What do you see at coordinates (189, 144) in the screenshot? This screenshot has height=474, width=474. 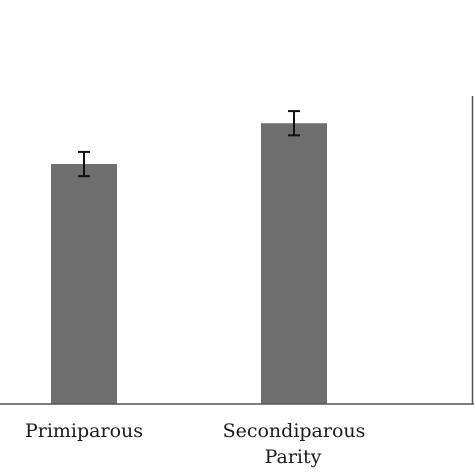 I see `error-bars-layer` at bounding box center [189, 144].